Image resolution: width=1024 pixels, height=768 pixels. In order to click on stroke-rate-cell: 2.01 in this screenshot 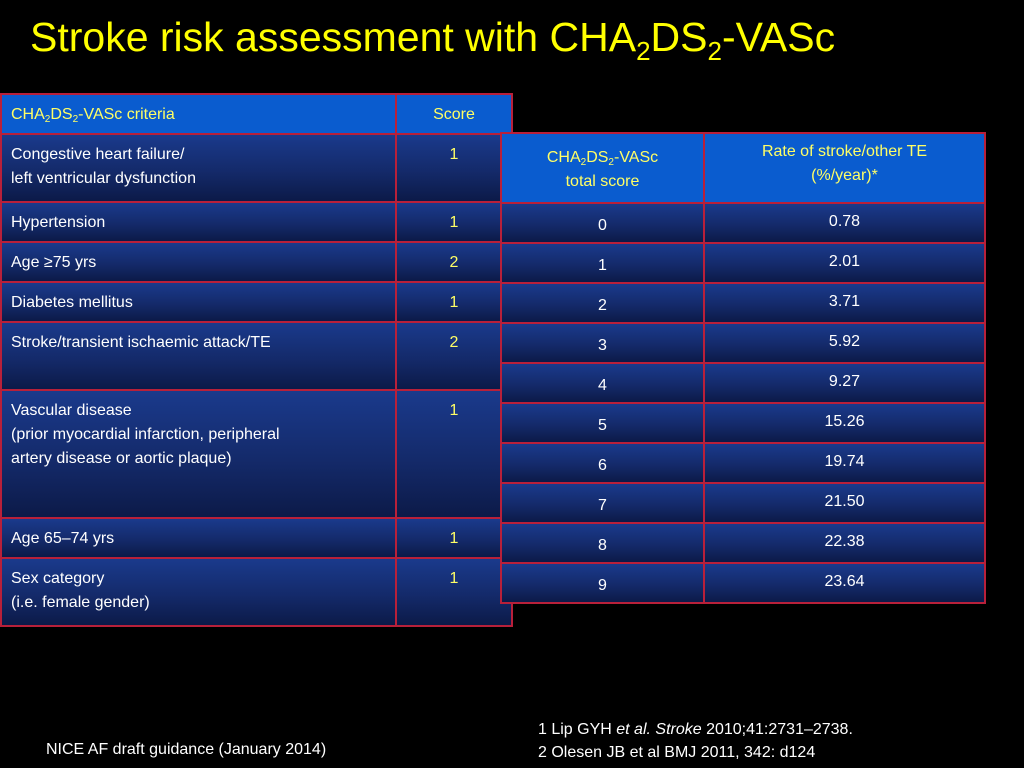, I will do `click(844, 263)`.